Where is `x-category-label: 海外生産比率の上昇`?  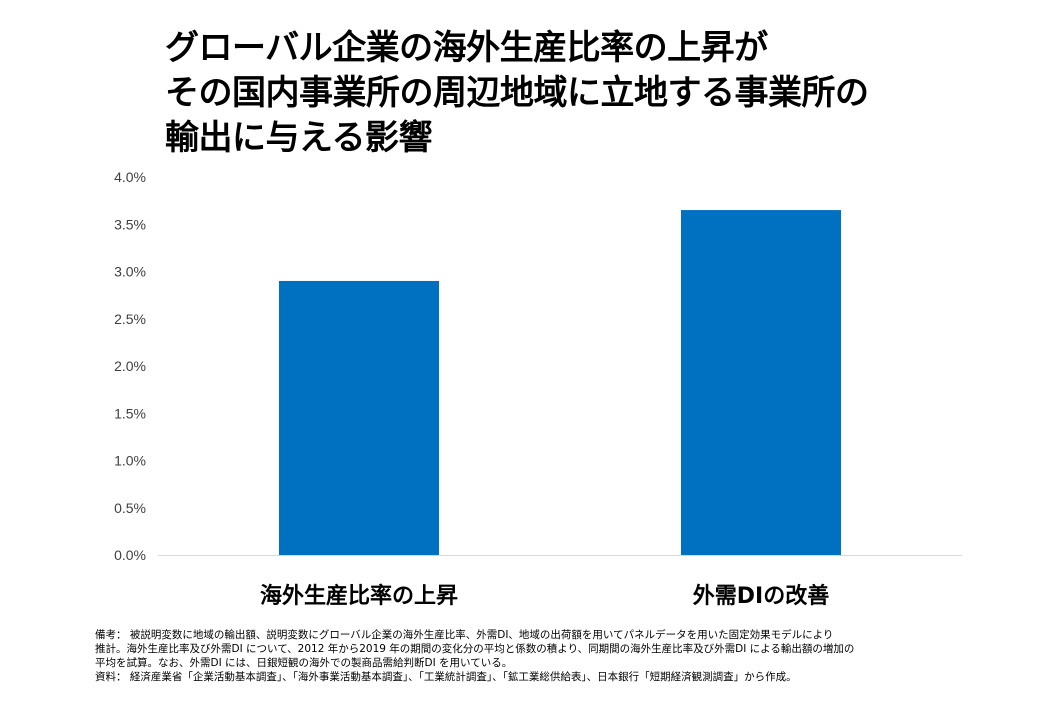
x-category-label: 海外生産比率の上昇 is located at coordinates (359, 596).